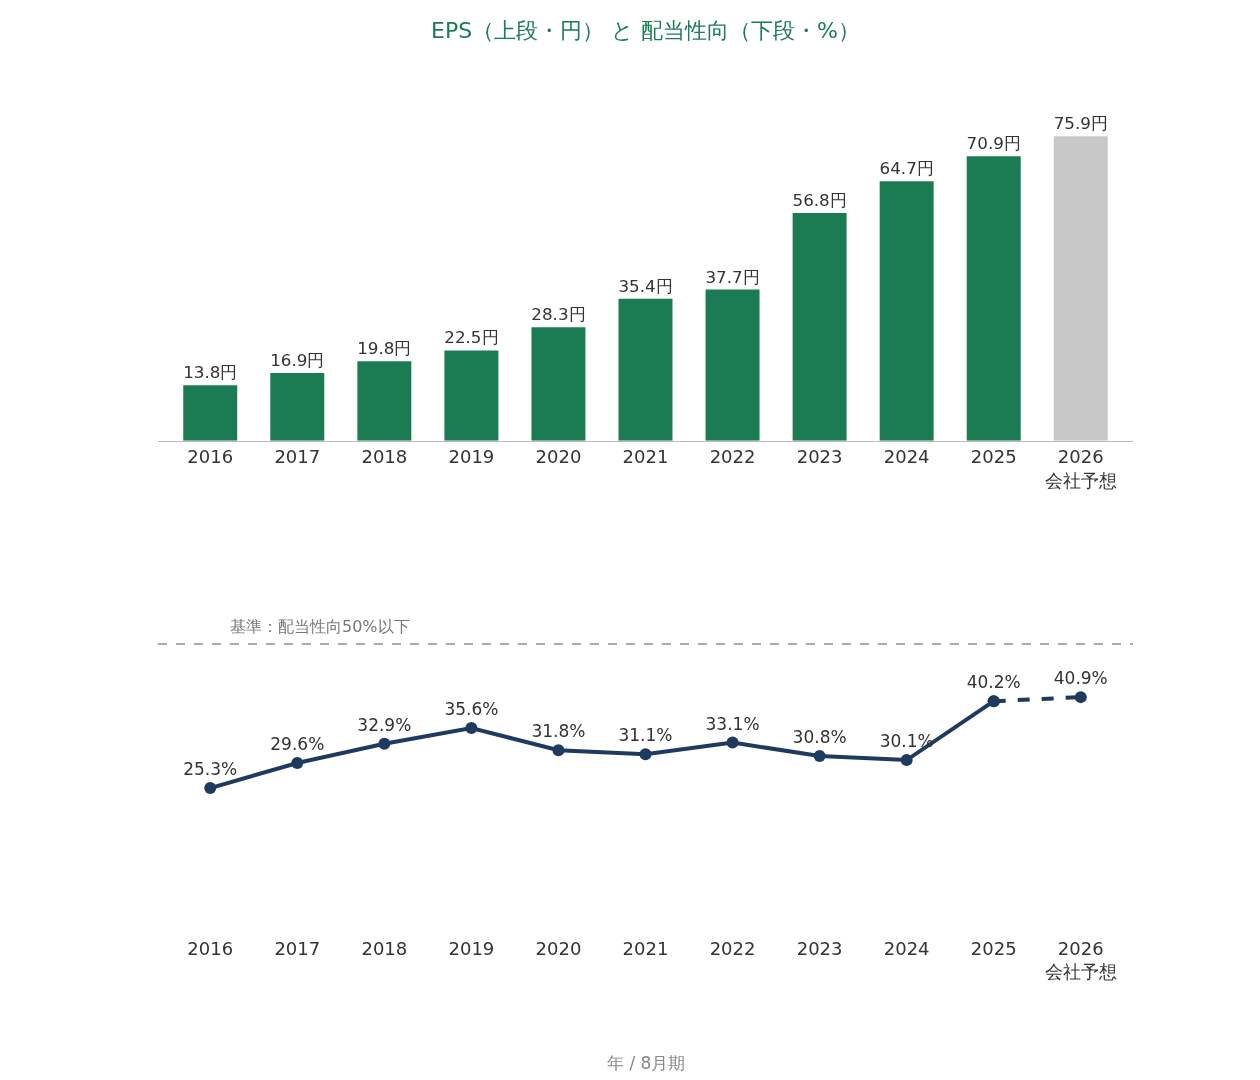 This screenshot has width=1260, height=1080. I want to click on chart-title: EPS（上段・円） と 配当性向（下段・%）, so click(646, 30).